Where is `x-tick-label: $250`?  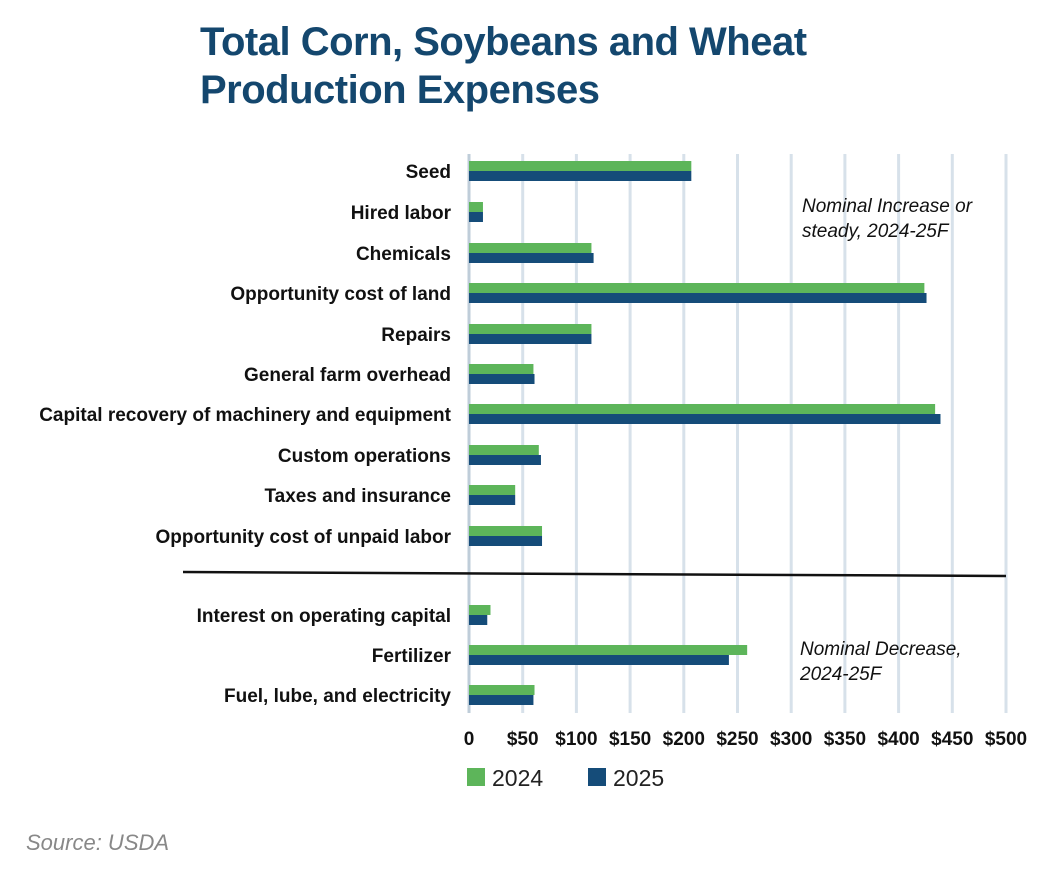
x-tick-label: $250 is located at coordinates (737, 739).